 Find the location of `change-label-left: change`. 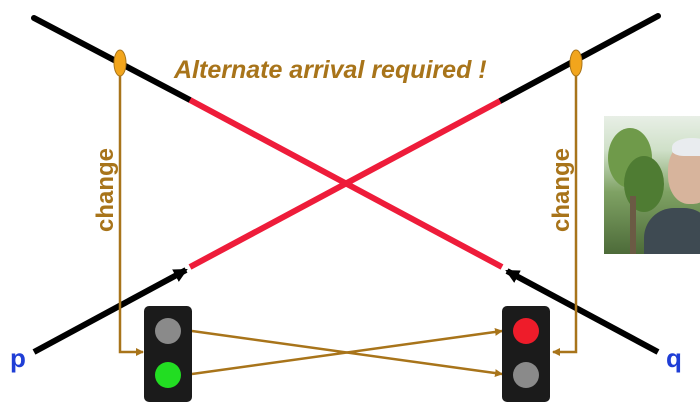

change-label-left: change is located at coordinates (105, 190).